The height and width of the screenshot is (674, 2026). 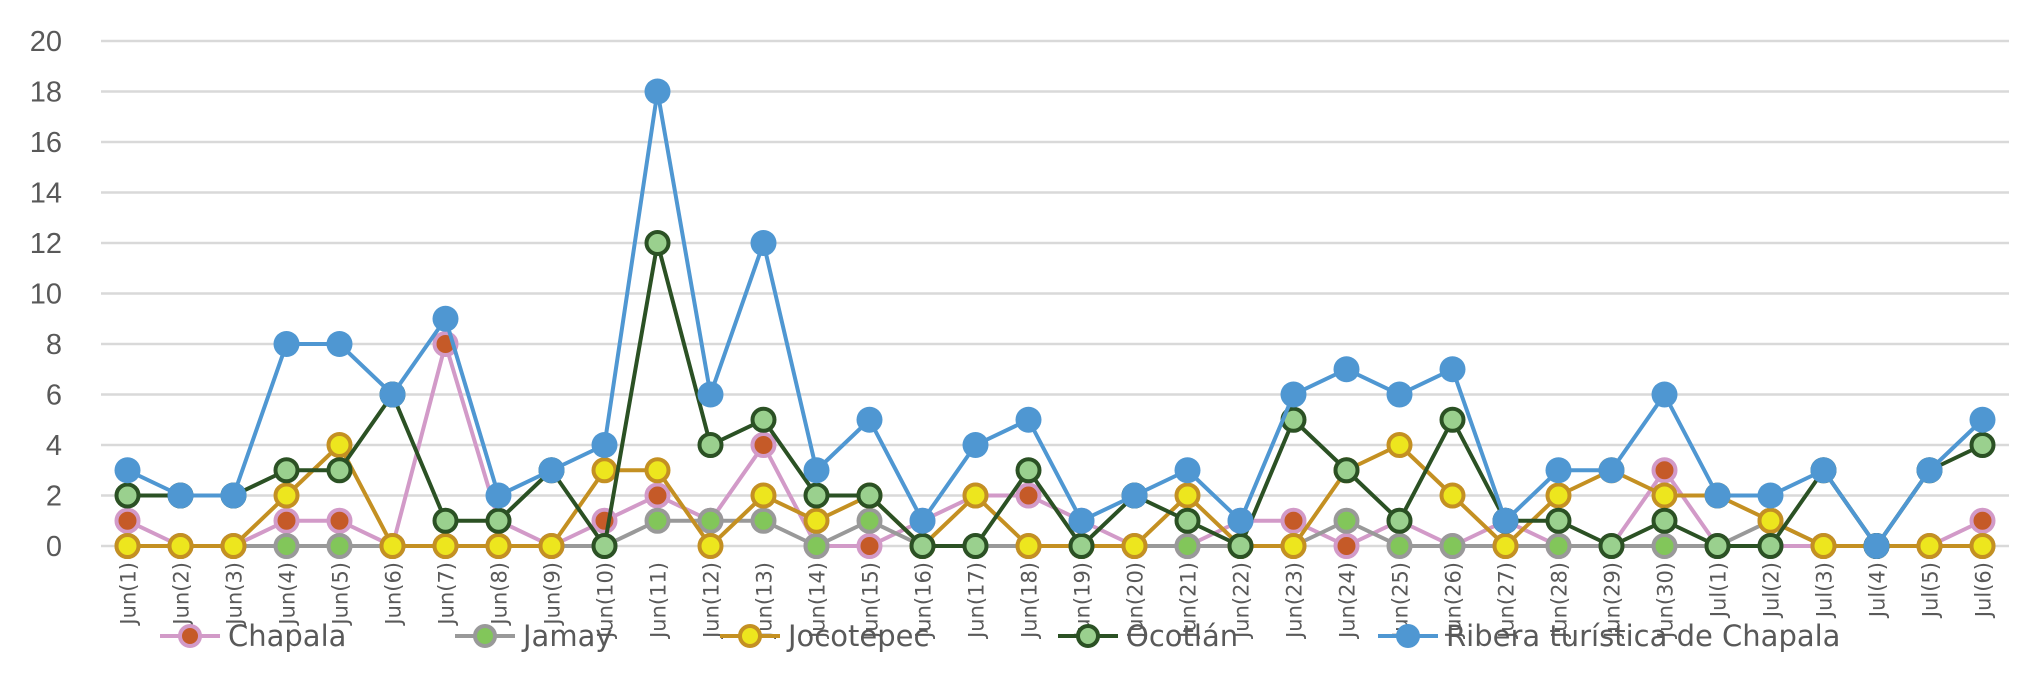 What do you see at coordinates (1878, 590) in the screenshot?
I see `x-tick-label: Jul(4)` at bounding box center [1878, 590].